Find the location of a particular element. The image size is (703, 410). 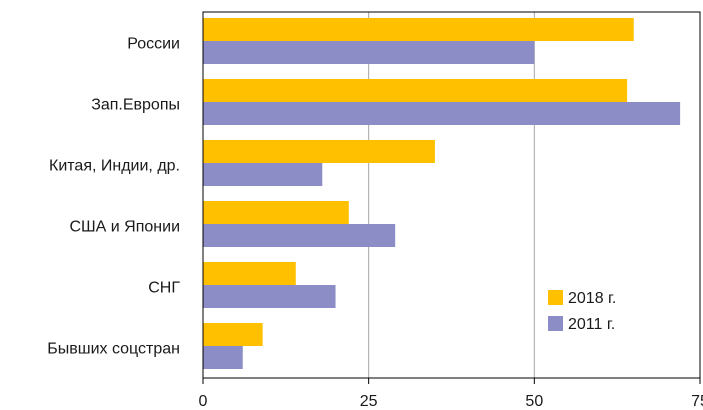

category-label: США и Японии is located at coordinates (124, 227).